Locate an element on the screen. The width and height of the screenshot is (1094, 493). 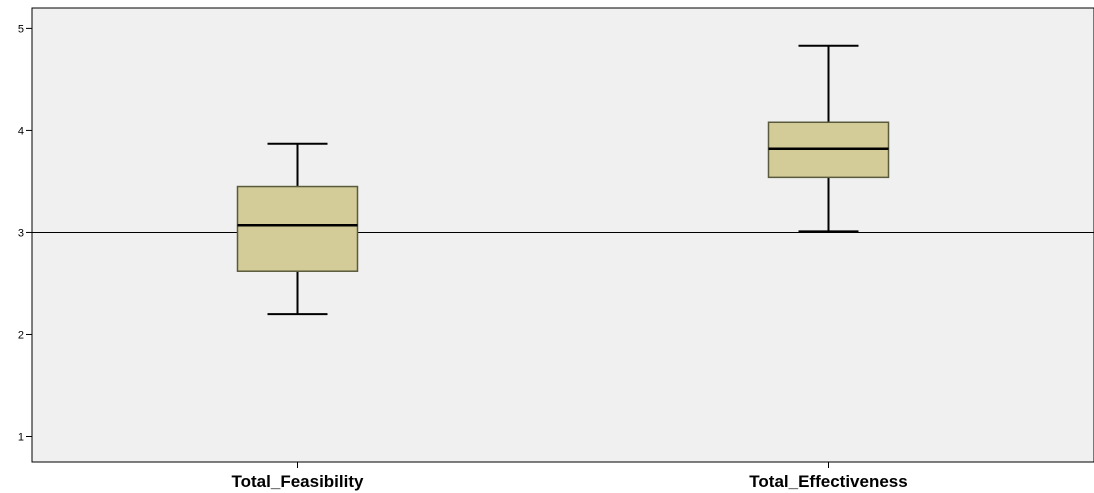
y-tick-label: 4 is located at coordinates (21, 131).